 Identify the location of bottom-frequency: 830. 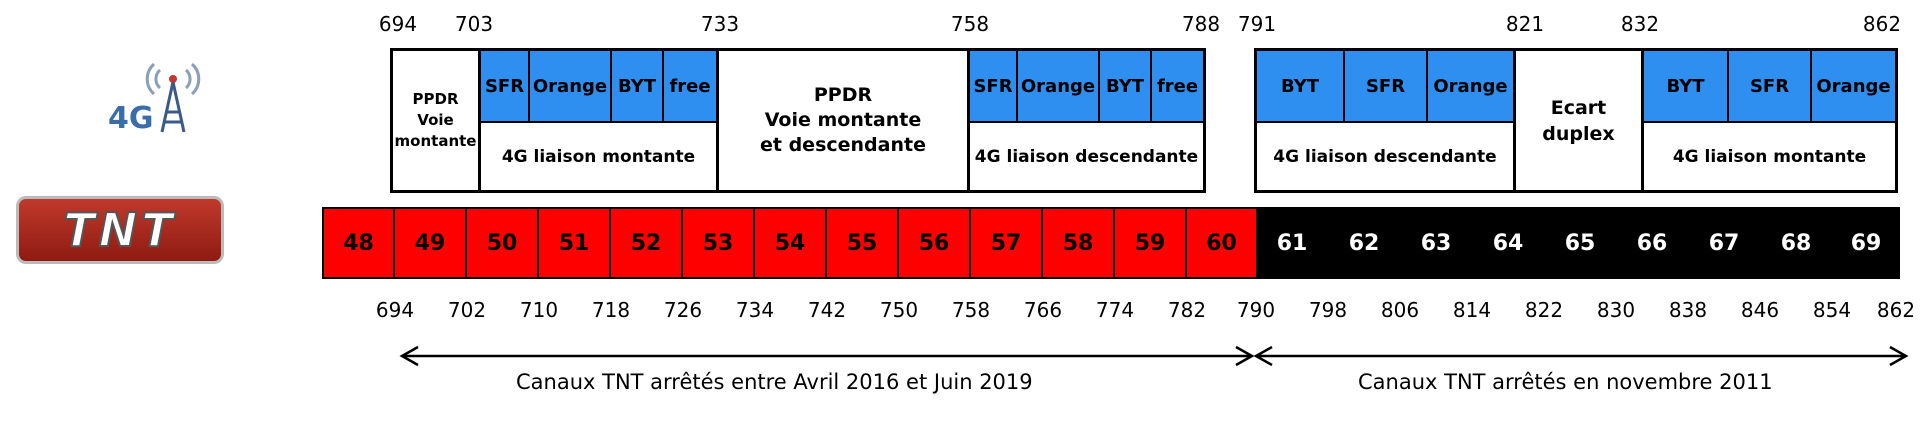
(1616, 310).